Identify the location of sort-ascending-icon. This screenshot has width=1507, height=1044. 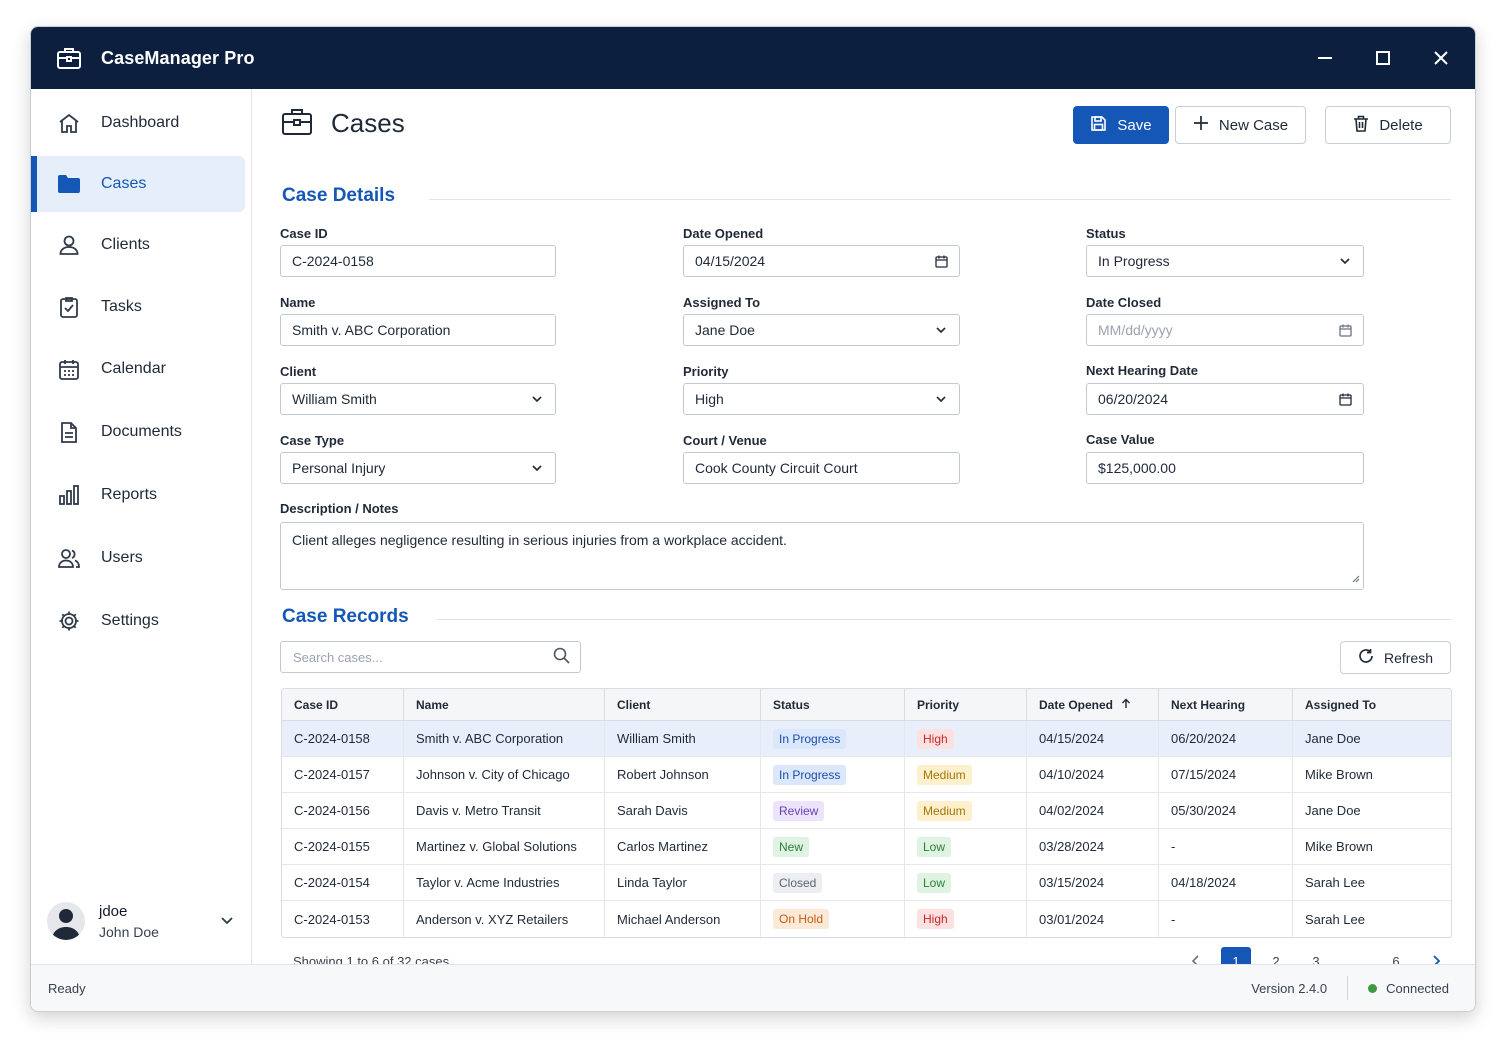
(1126, 705).